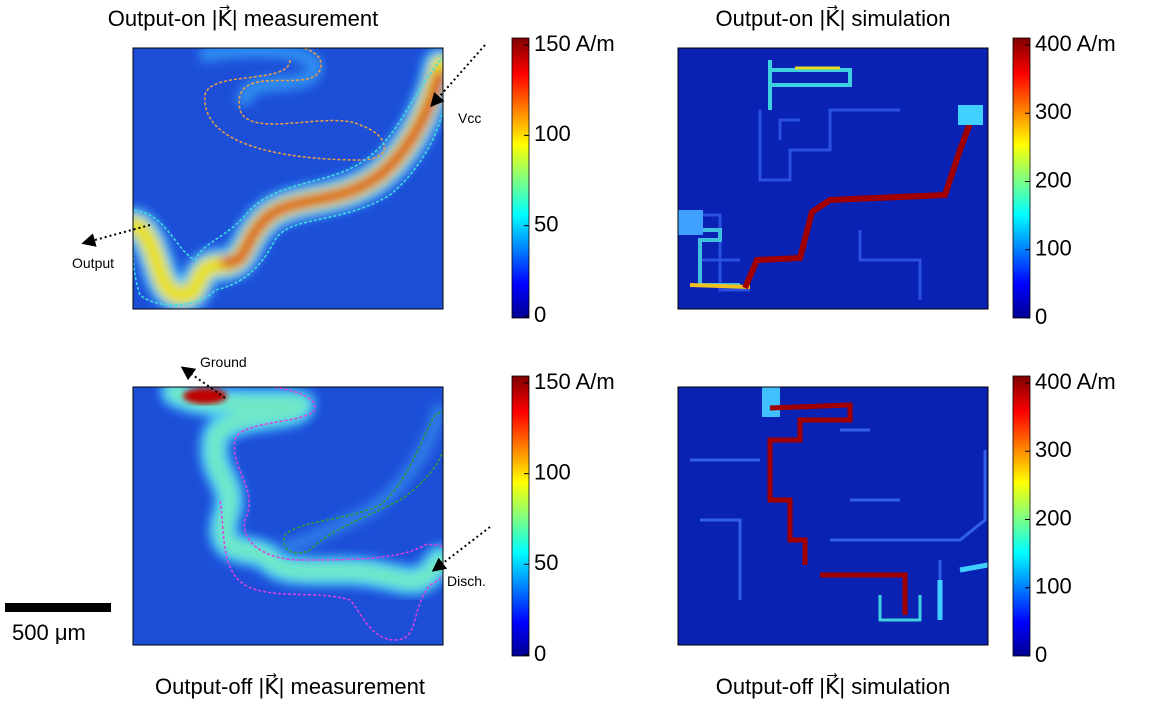 The width and height of the screenshot is (1158, 707). Describe the element at coordinates (833, 686) in the screenshot. I see `panel-title: Output-off |K⃗| simulation` at that location.